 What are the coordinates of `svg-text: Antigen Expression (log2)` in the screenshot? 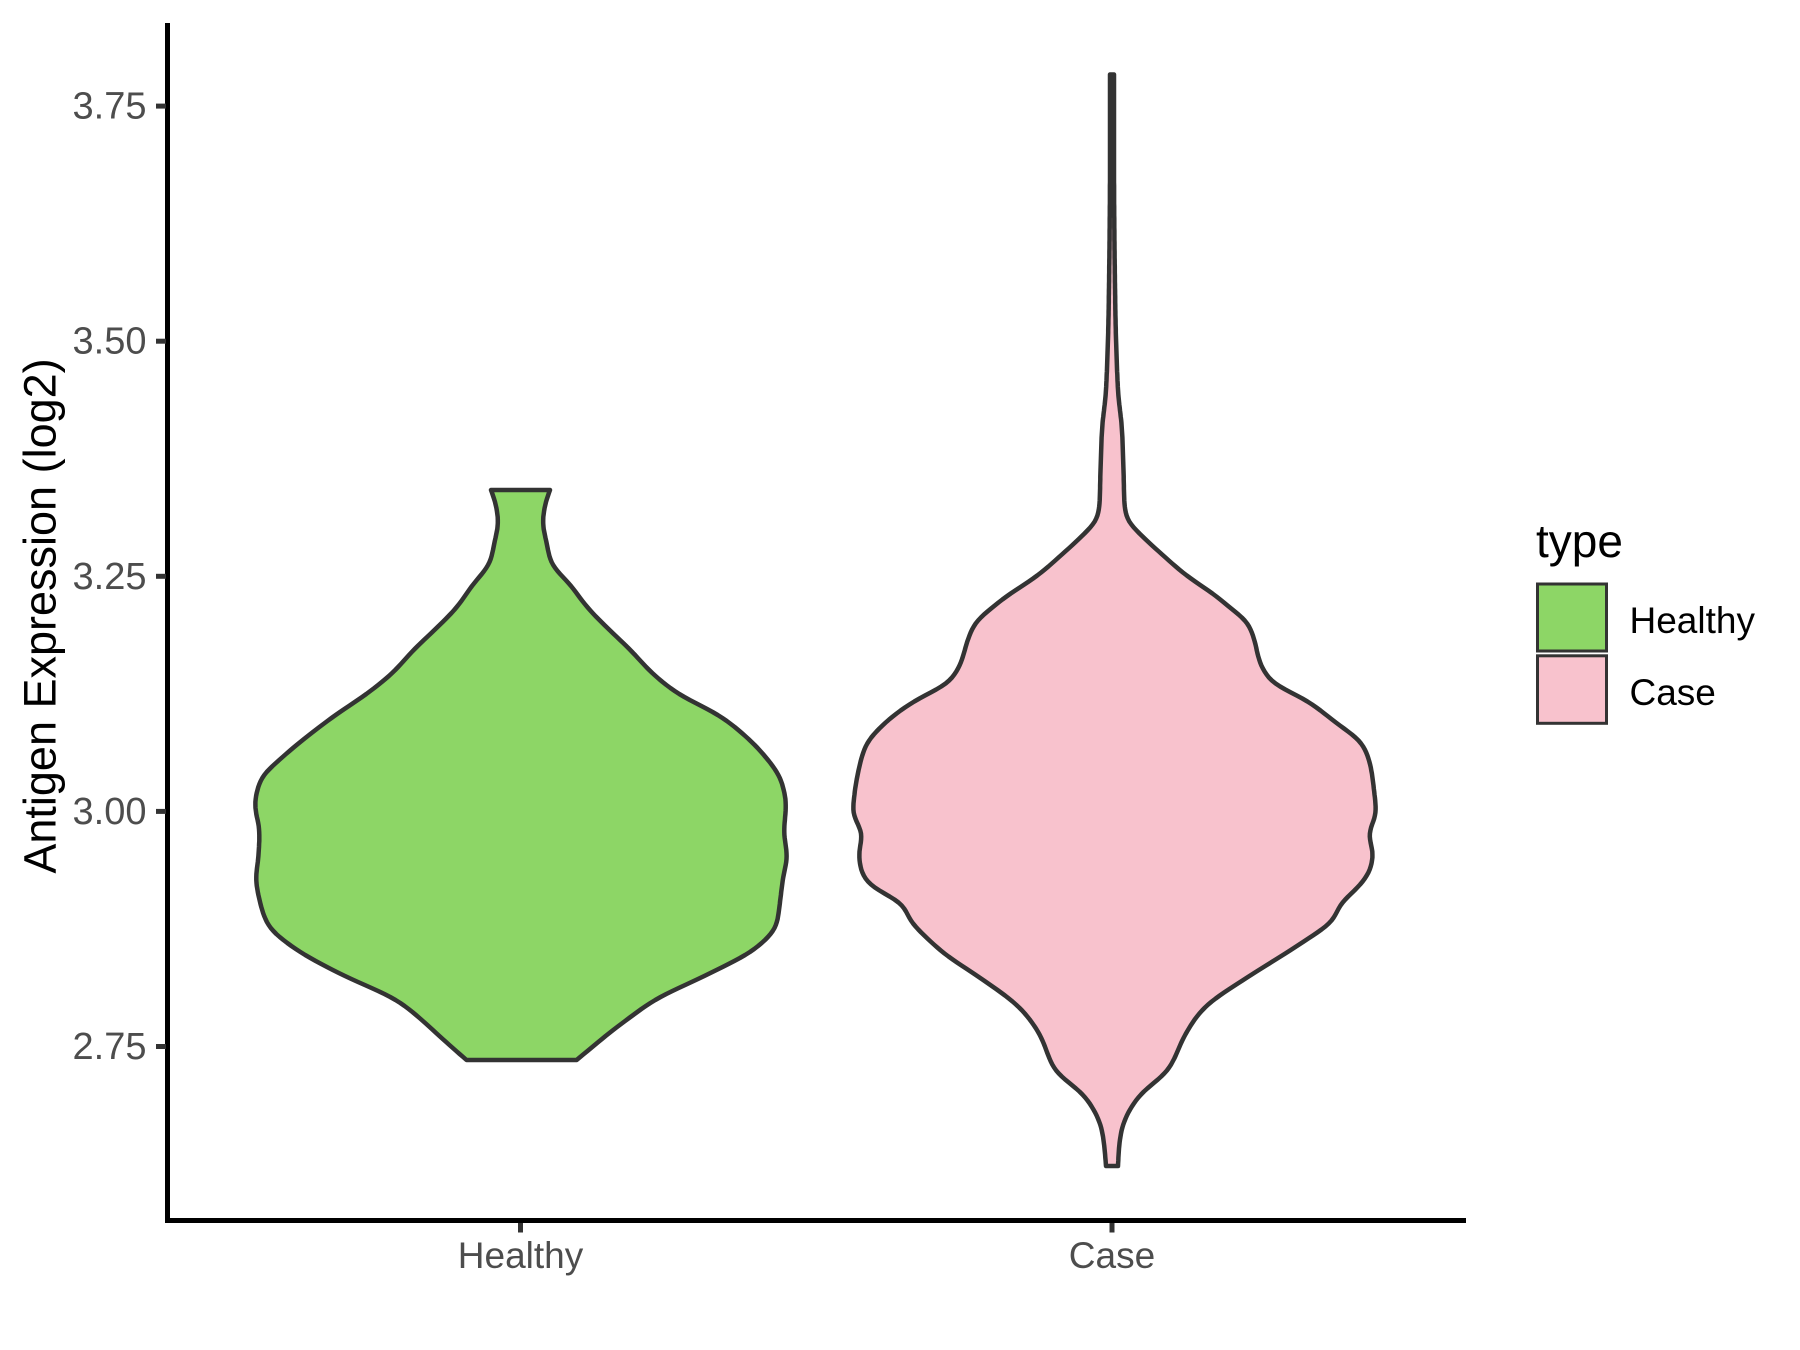 It's located at (40, 615).